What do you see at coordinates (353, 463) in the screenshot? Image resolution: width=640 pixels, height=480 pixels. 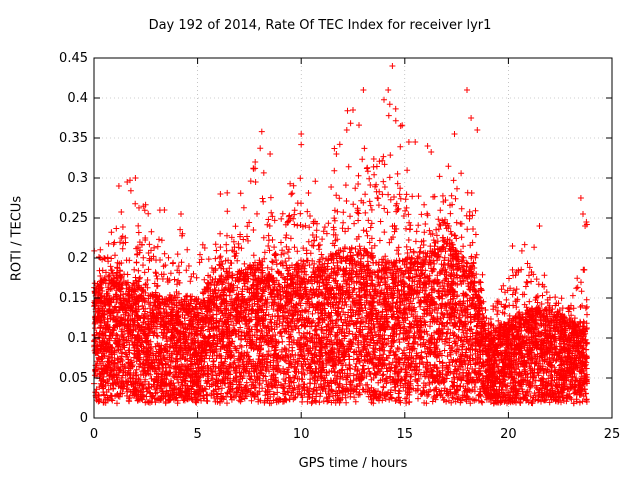 I see `x-axis-label: GPS time / hours` at bounding box center [353, 463].